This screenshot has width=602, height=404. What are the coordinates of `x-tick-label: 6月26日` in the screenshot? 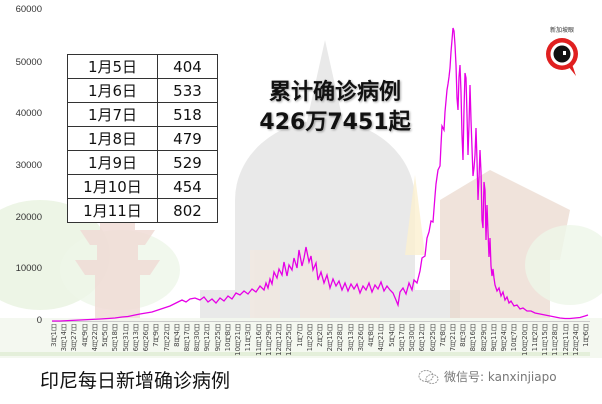 It's located at (146, 338).